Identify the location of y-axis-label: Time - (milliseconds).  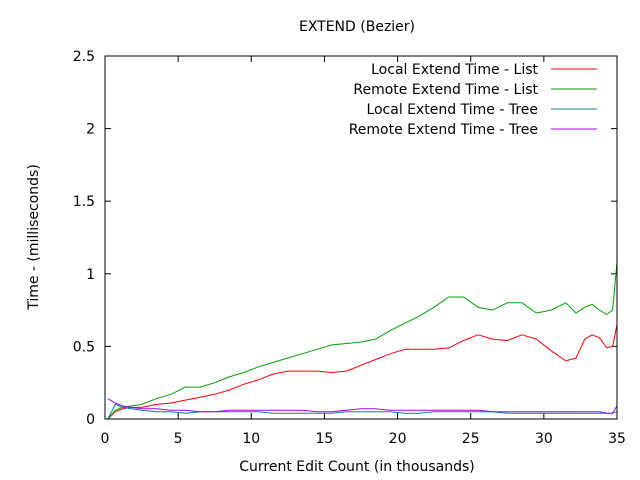
(34, 237).